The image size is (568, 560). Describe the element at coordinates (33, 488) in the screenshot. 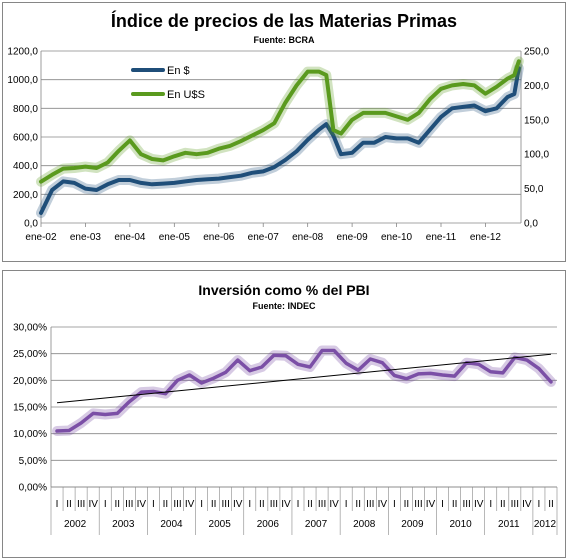

I see `chart2-y-tick-label: 0,00%` at that location.